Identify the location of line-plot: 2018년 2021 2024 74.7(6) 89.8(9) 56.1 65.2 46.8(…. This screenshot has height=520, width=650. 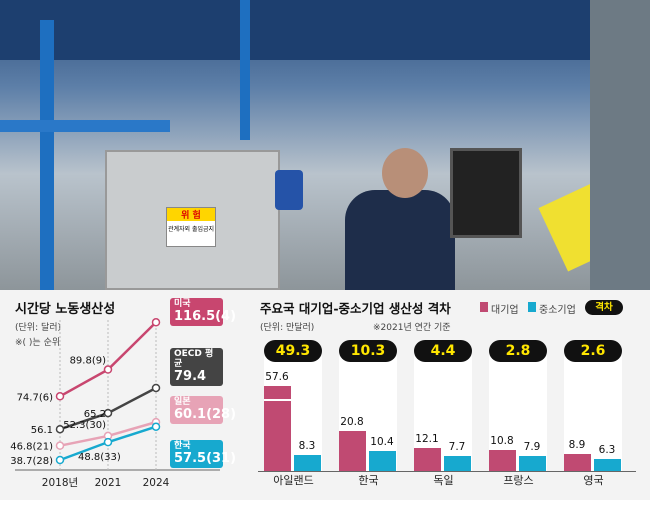
(115, 403).